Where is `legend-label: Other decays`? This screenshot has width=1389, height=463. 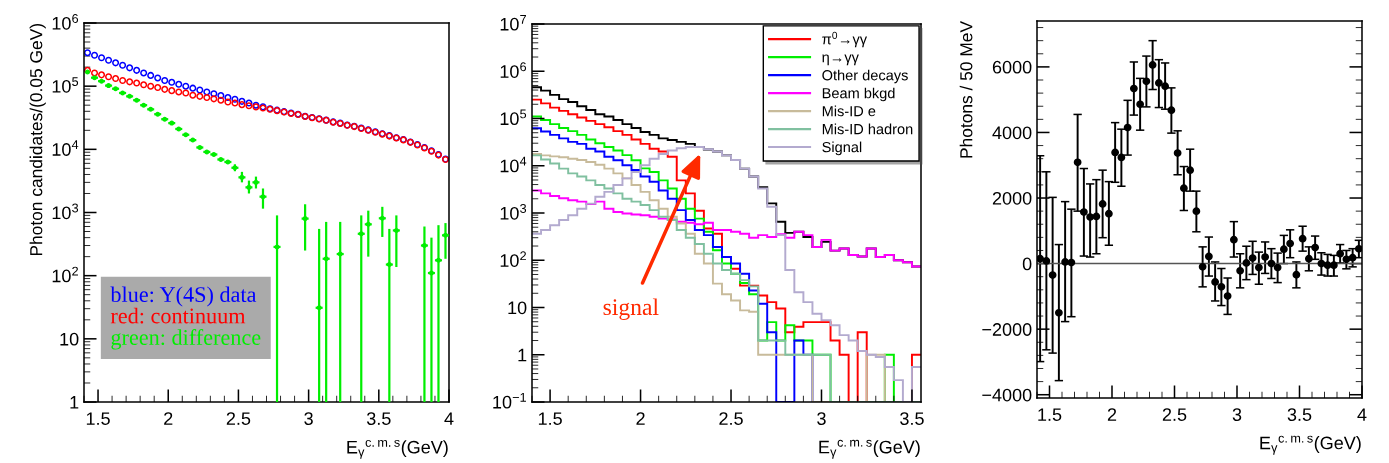 legend-label: Other decays is located at coordinates (865, 76).